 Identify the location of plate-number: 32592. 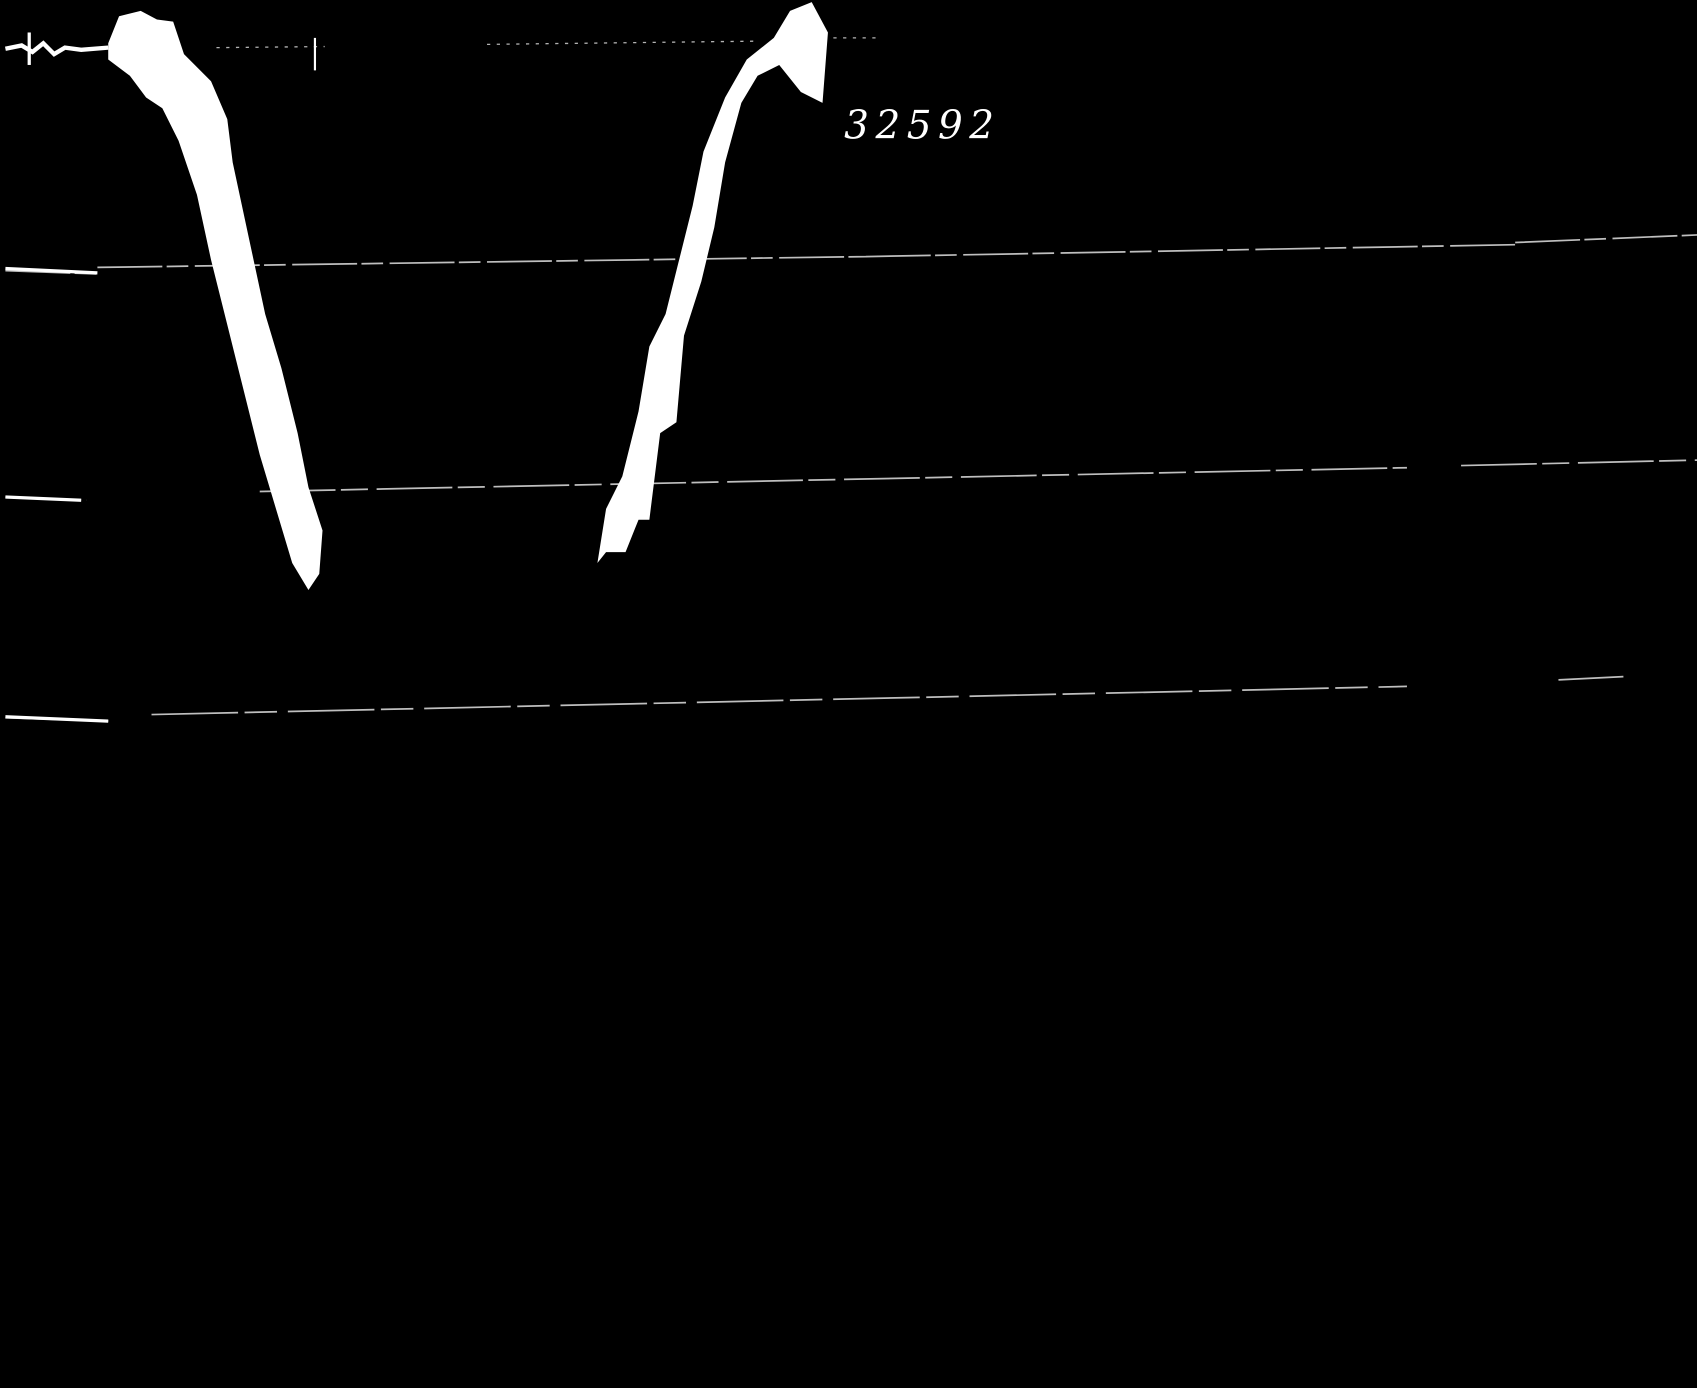
(922, 126).